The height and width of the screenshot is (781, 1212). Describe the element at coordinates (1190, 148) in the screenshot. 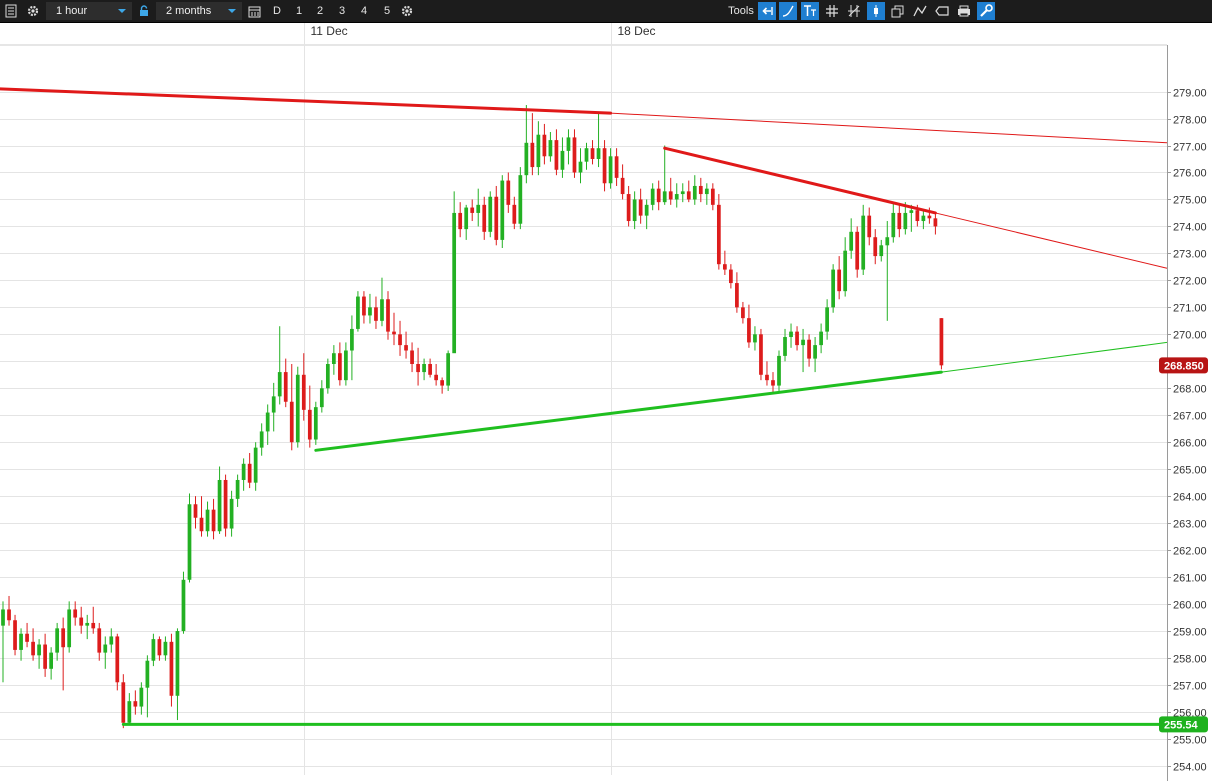

I see `price-tick-label: 277.00` at that location.